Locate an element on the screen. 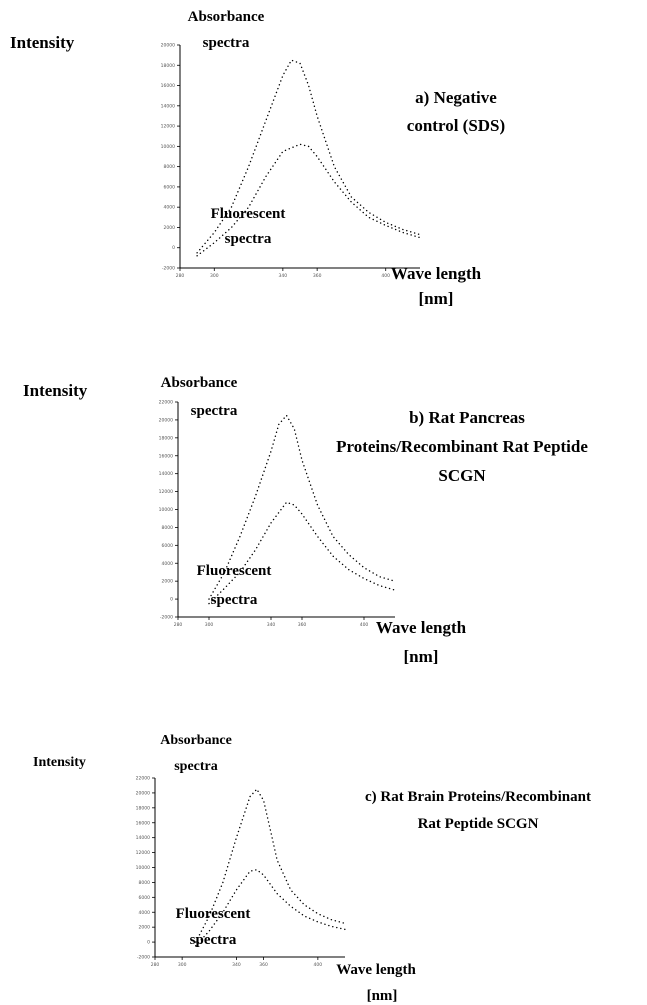  panel-title-line-1: a) Negative is located at coordinates (456, 97).